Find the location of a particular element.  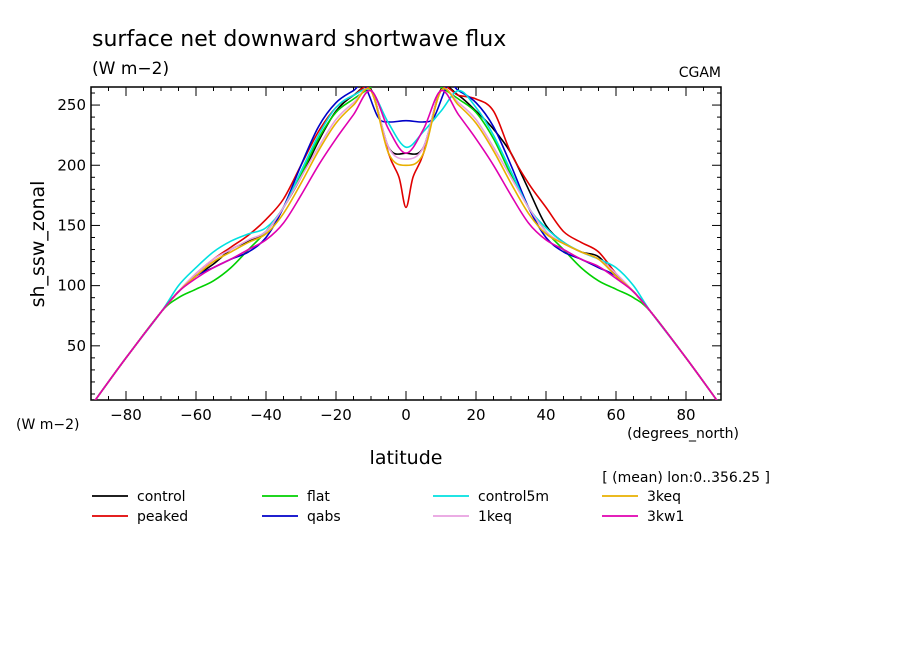

x-axis-units: (degrees_north) is located at coordinates (683, 434).